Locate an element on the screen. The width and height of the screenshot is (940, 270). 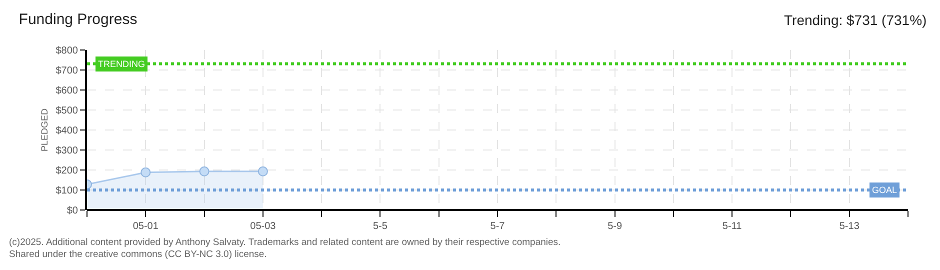
text: Shared under the creative commons (CC BY-NC 3.0) license. is located at coordinates (138, 254).